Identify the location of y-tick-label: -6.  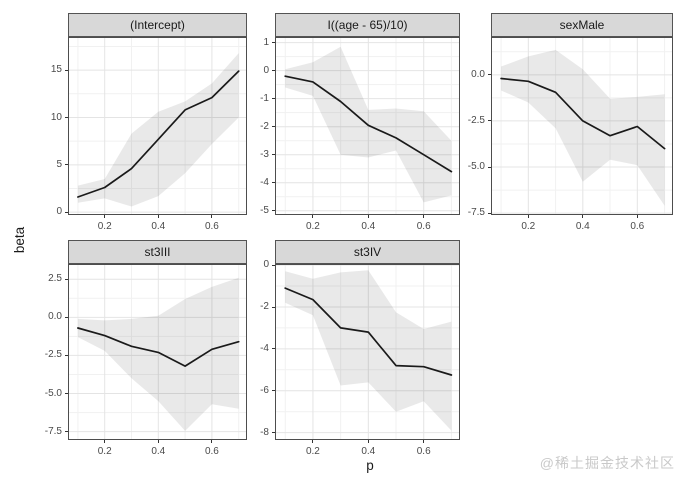
(264, 390).